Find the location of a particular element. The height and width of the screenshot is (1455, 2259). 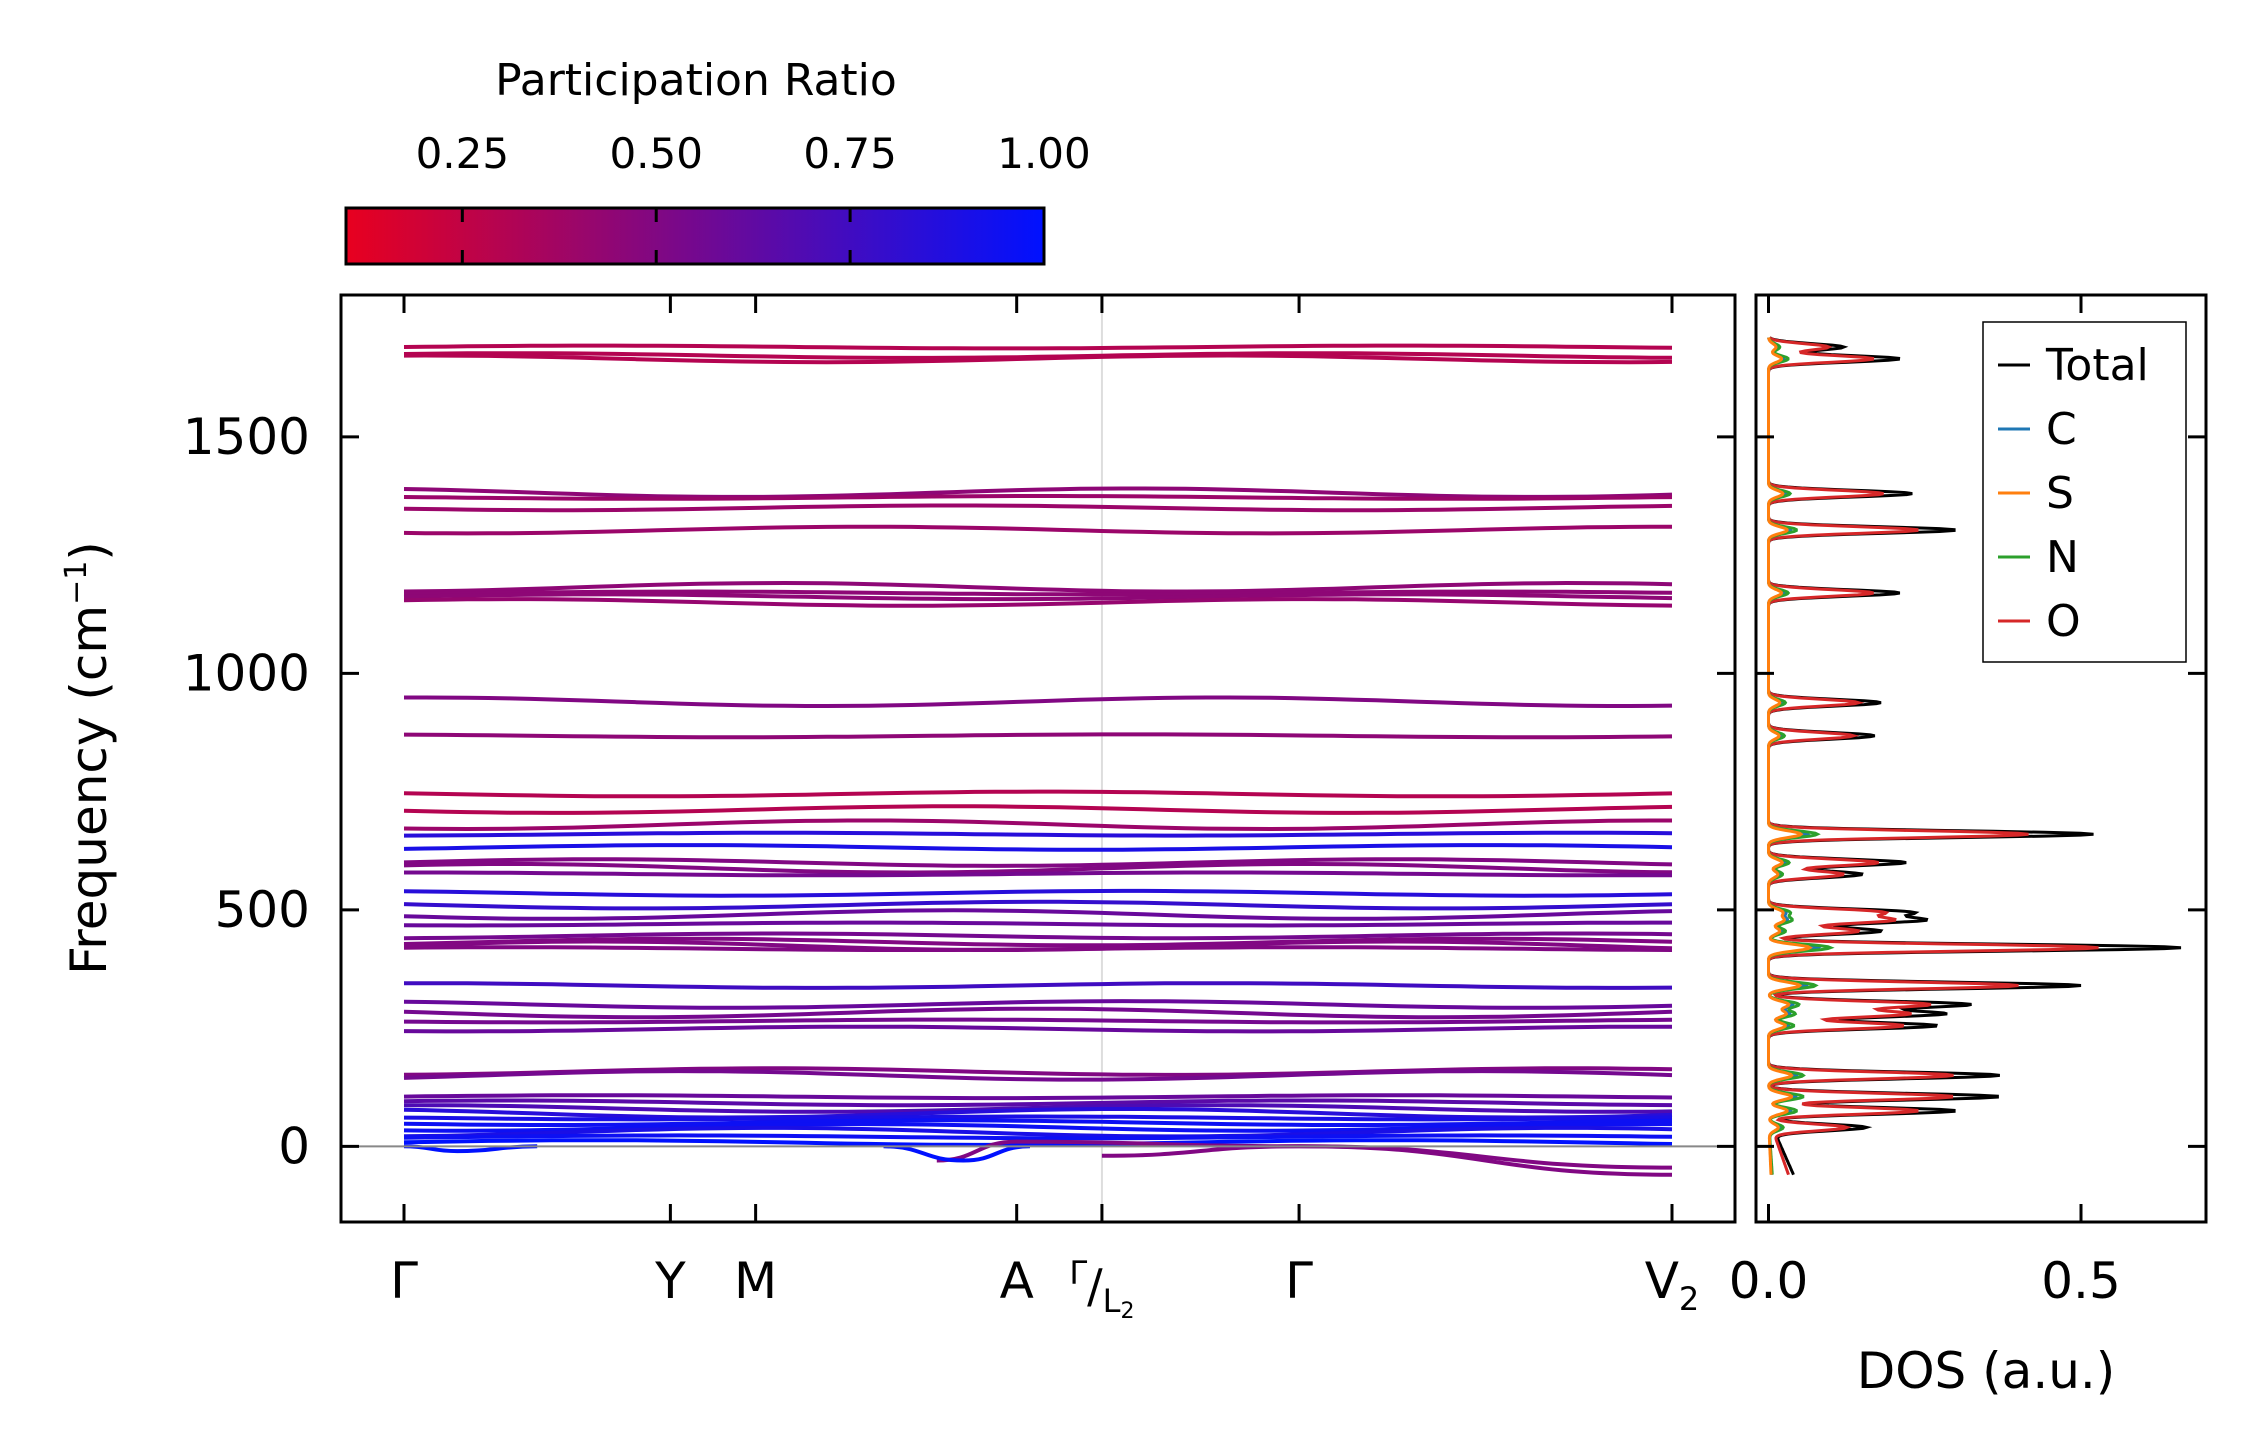

colorbar: Participation Ratio 0.25 0.50 0.75 1.00 is located at coordinates (717, 160).